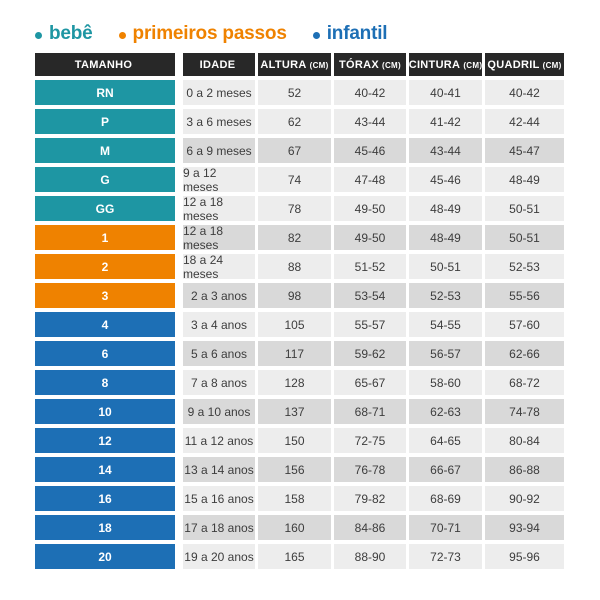 This screenshot has height=600, width=600. Describe the element at coordinates (219, 324) in the screenshot. I see `age-cell: 3 a 4 anos` at that location.